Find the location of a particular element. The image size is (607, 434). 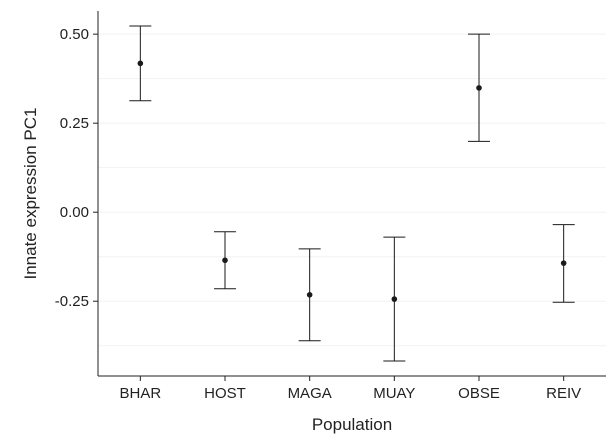

y-tick-label: -0.25 is located at coordinates (72, 301).